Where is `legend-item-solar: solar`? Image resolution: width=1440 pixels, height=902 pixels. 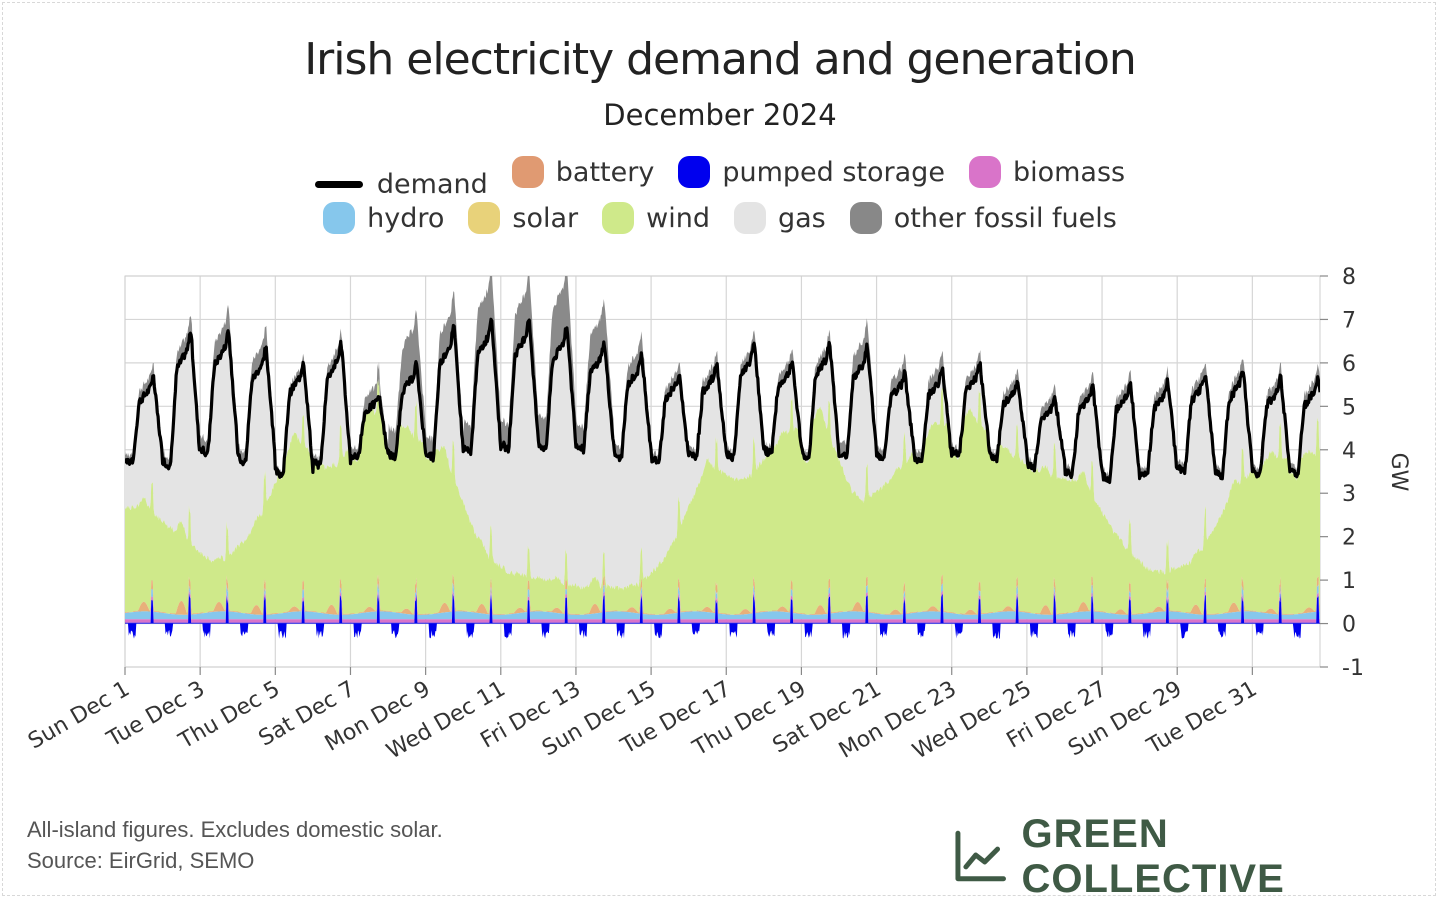
legend-item-solar: solar is located at coordinates (523, 218).